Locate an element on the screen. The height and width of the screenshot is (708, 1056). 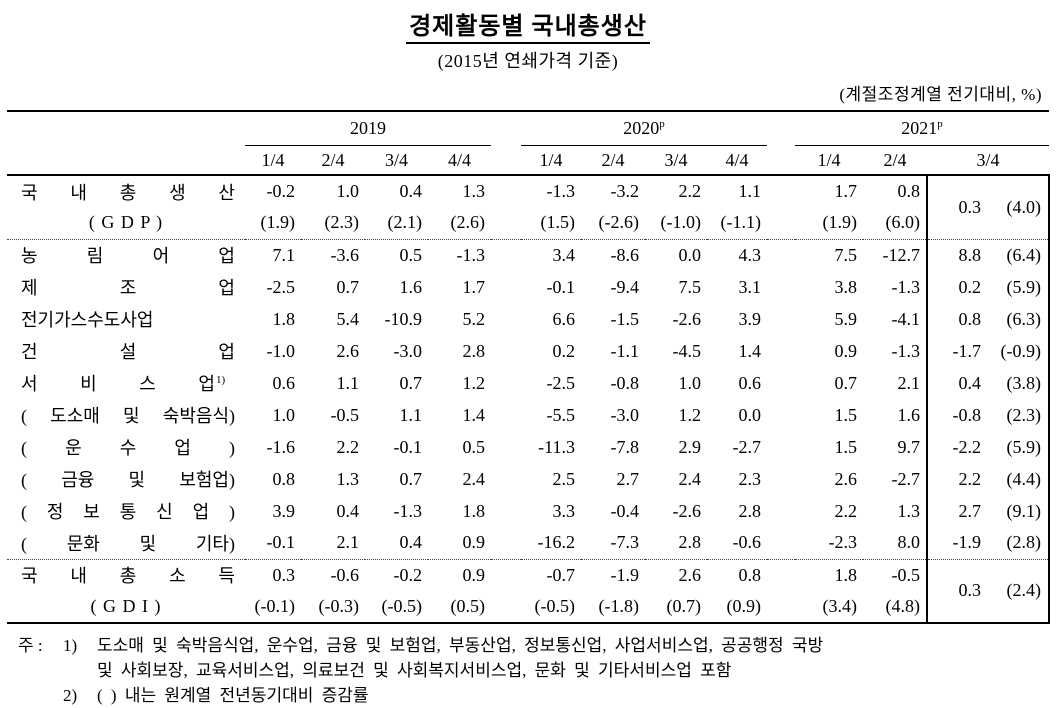
year-header-row: 2019 2020p 2021p is located at coordinates (528, 128).